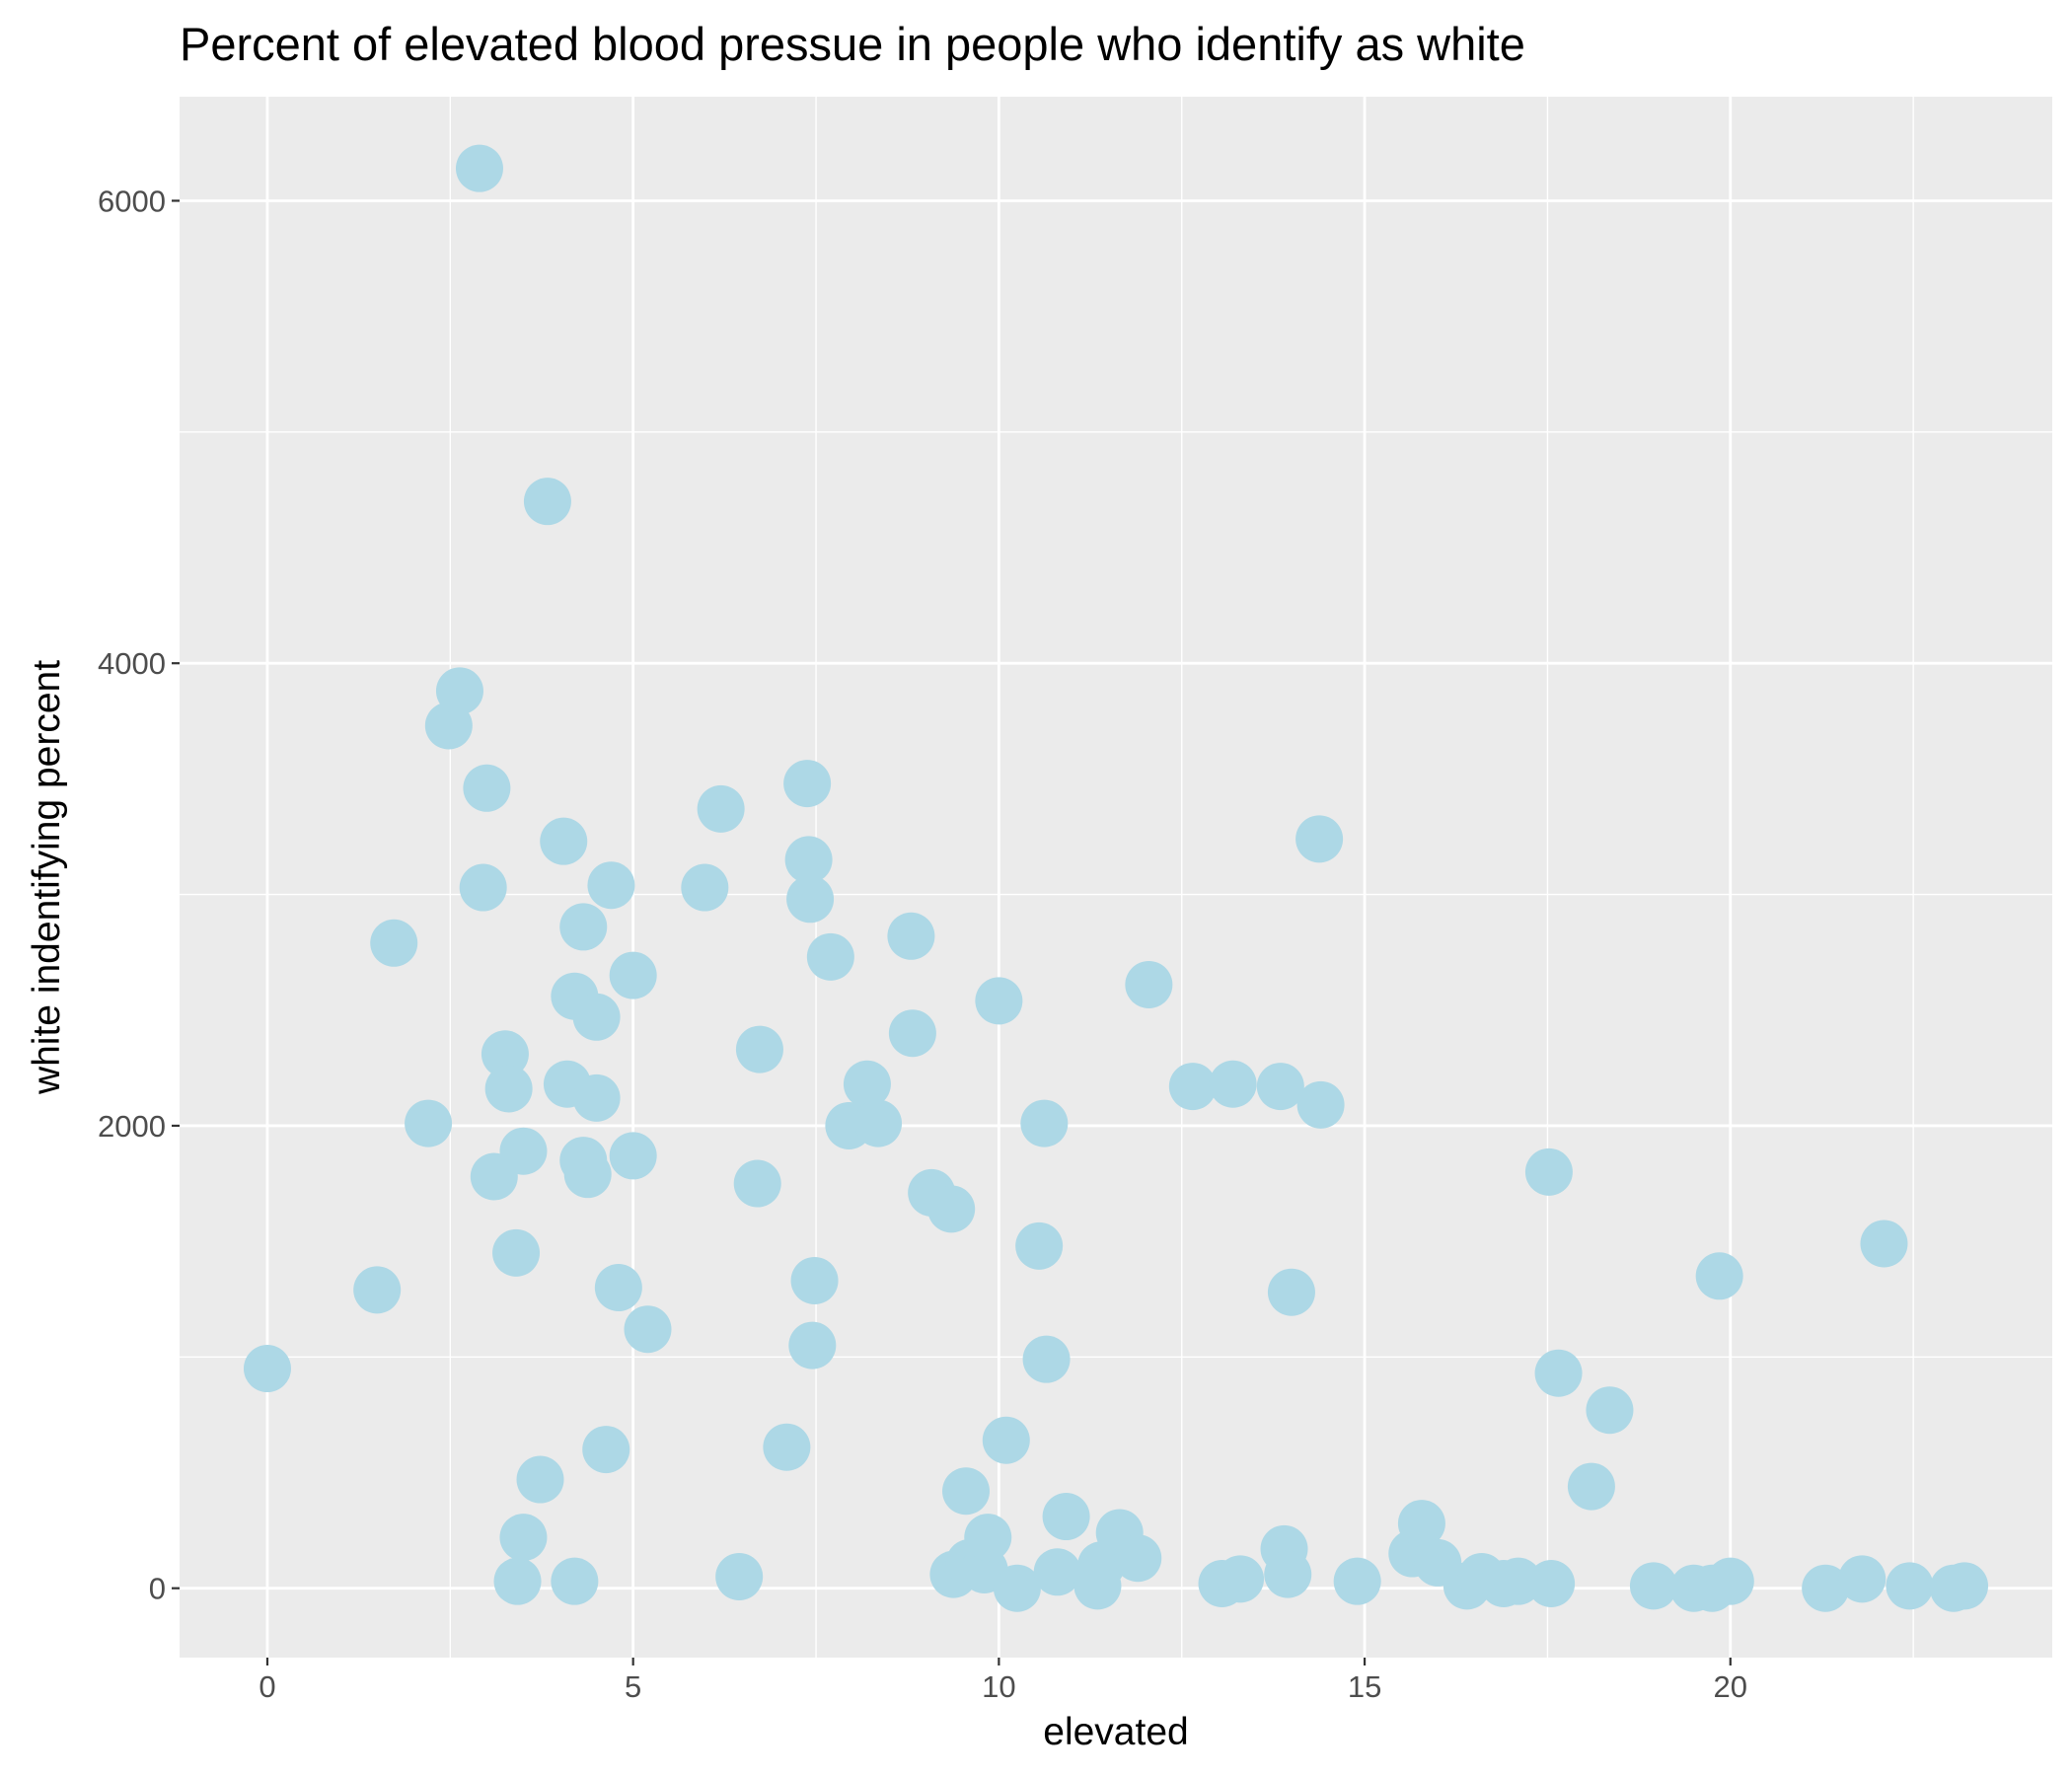 This screenshot has width=2072, height=1776. What do you see at coordinates (999, 1687) in the screenshot?
I see `x-tick-label: 10` at bounding box center [999, 1687].